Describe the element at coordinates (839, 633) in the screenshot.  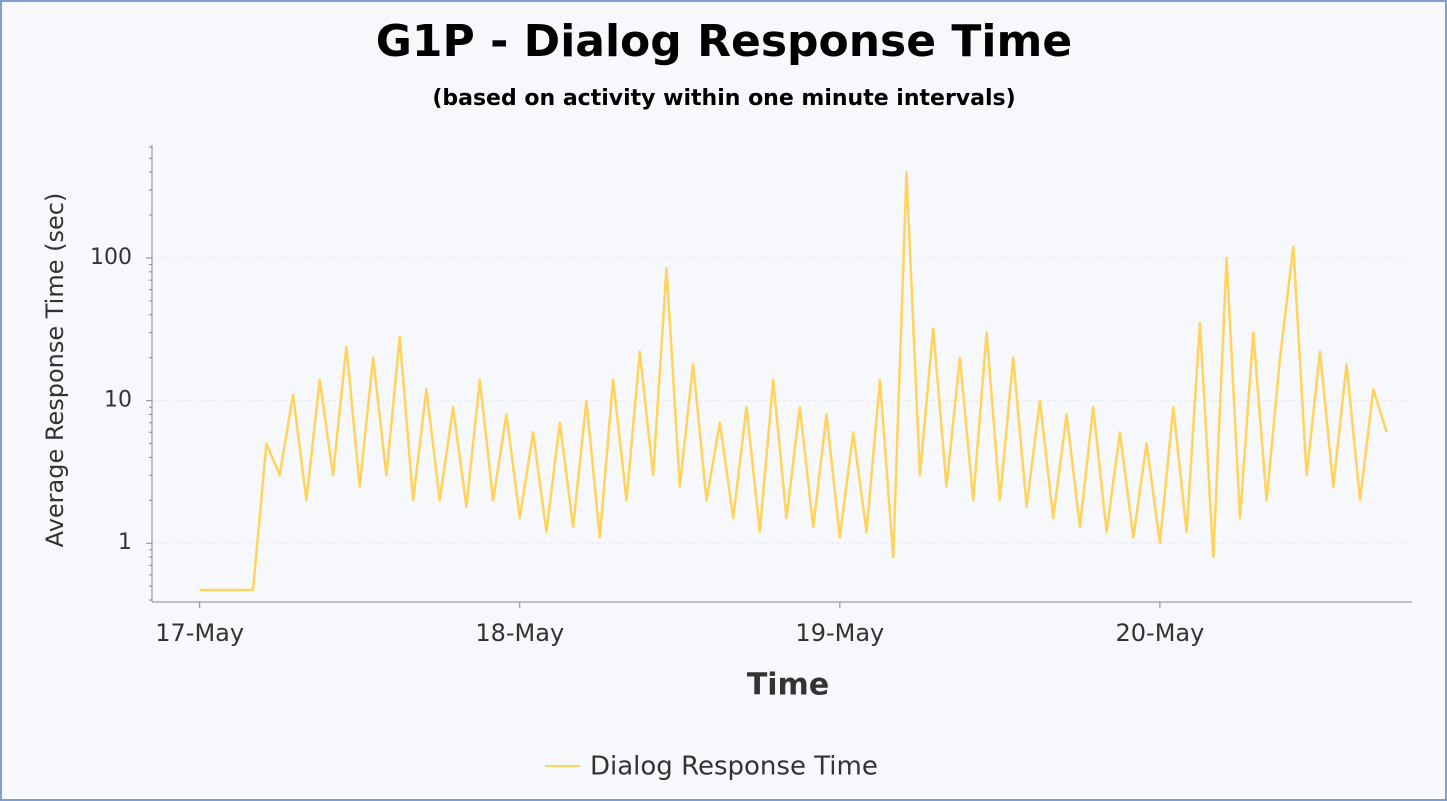
I see `x-tick-label: 19-May` at that location.